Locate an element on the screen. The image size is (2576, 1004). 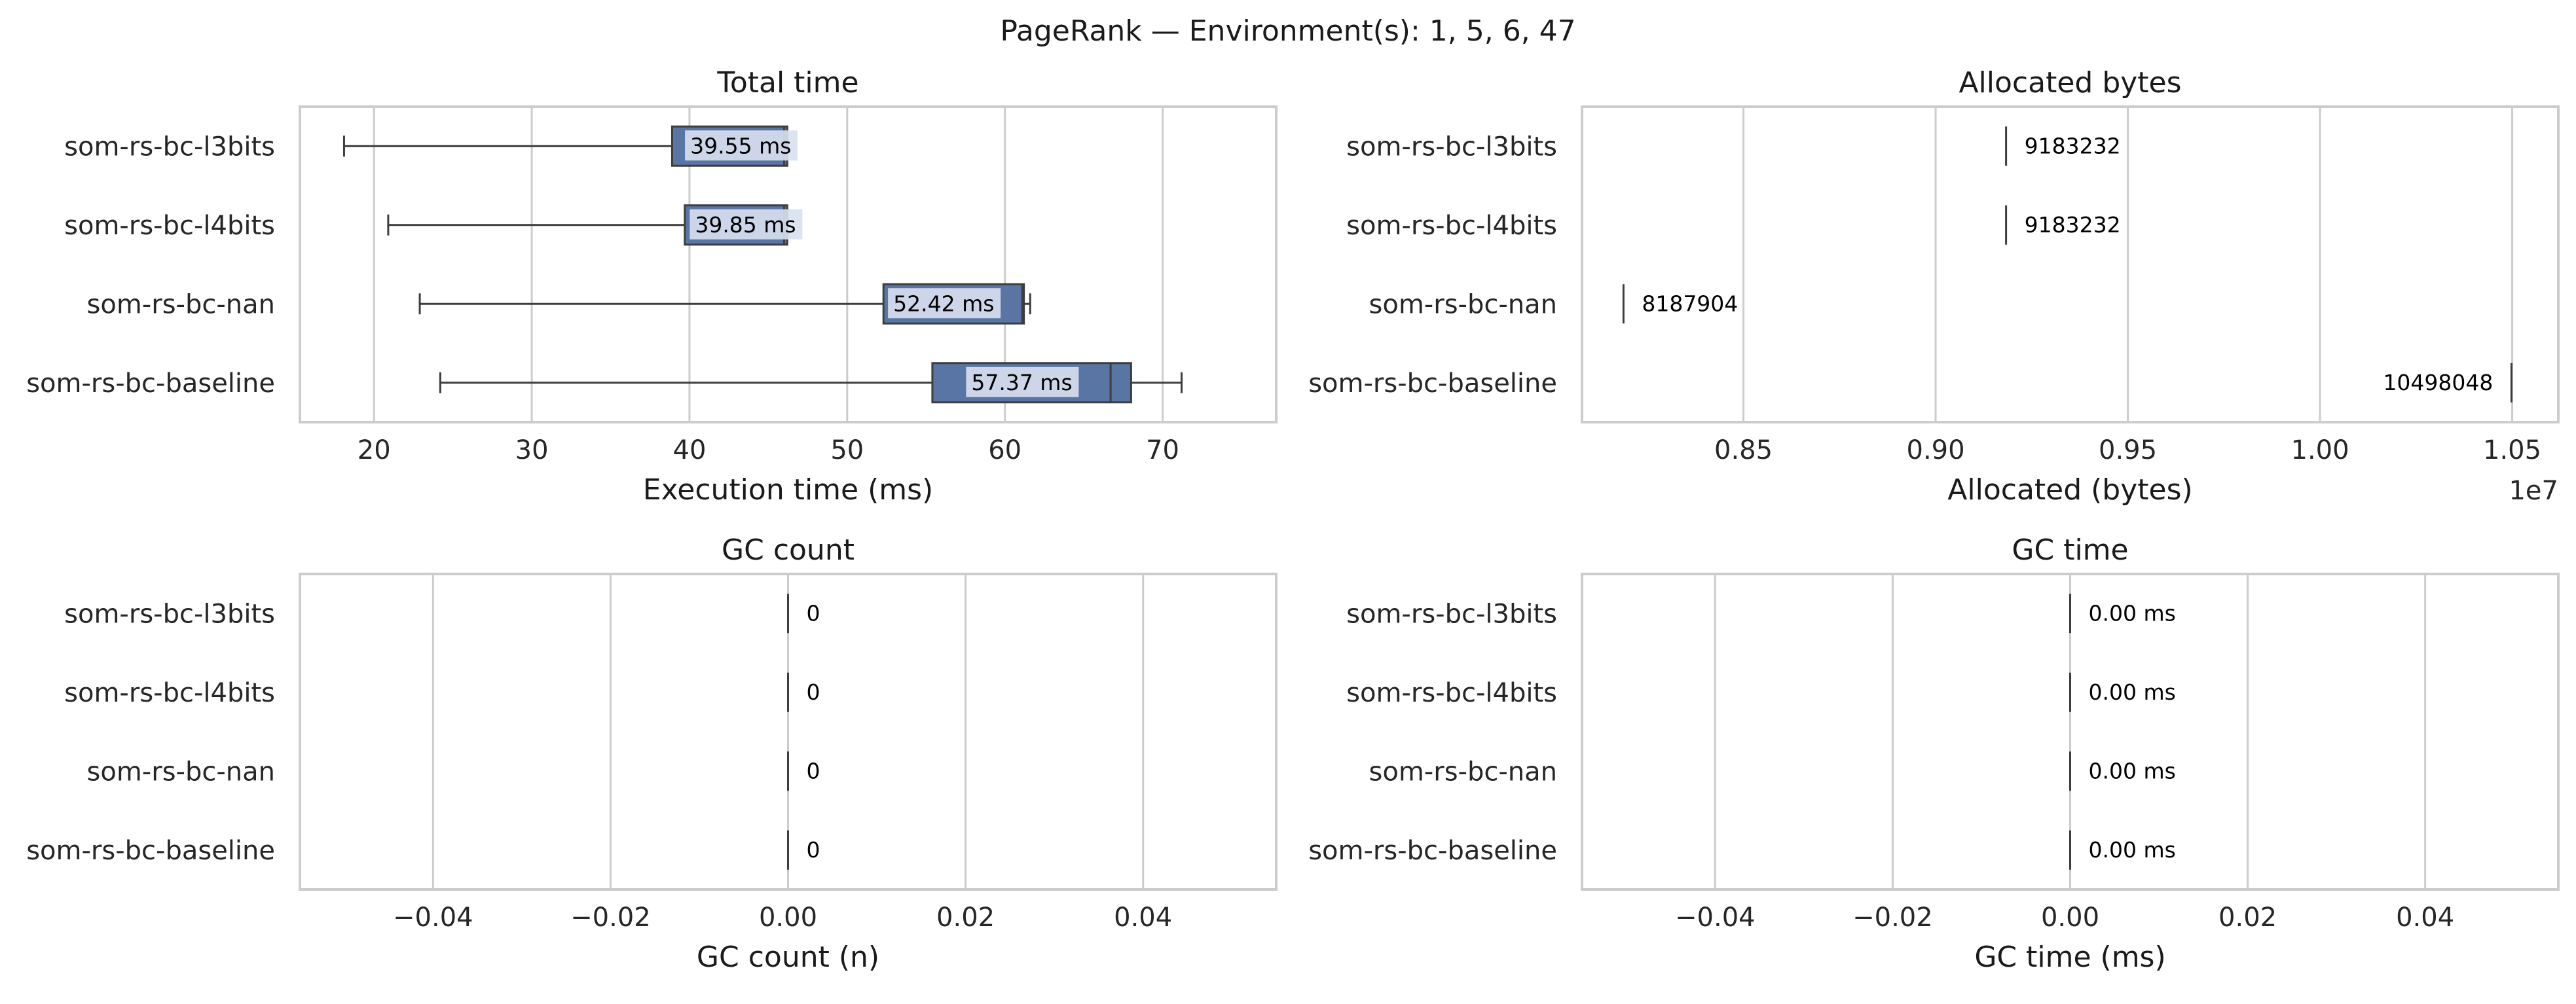
x-tick-label: 0.95 is located at coordinates (2128, 450).